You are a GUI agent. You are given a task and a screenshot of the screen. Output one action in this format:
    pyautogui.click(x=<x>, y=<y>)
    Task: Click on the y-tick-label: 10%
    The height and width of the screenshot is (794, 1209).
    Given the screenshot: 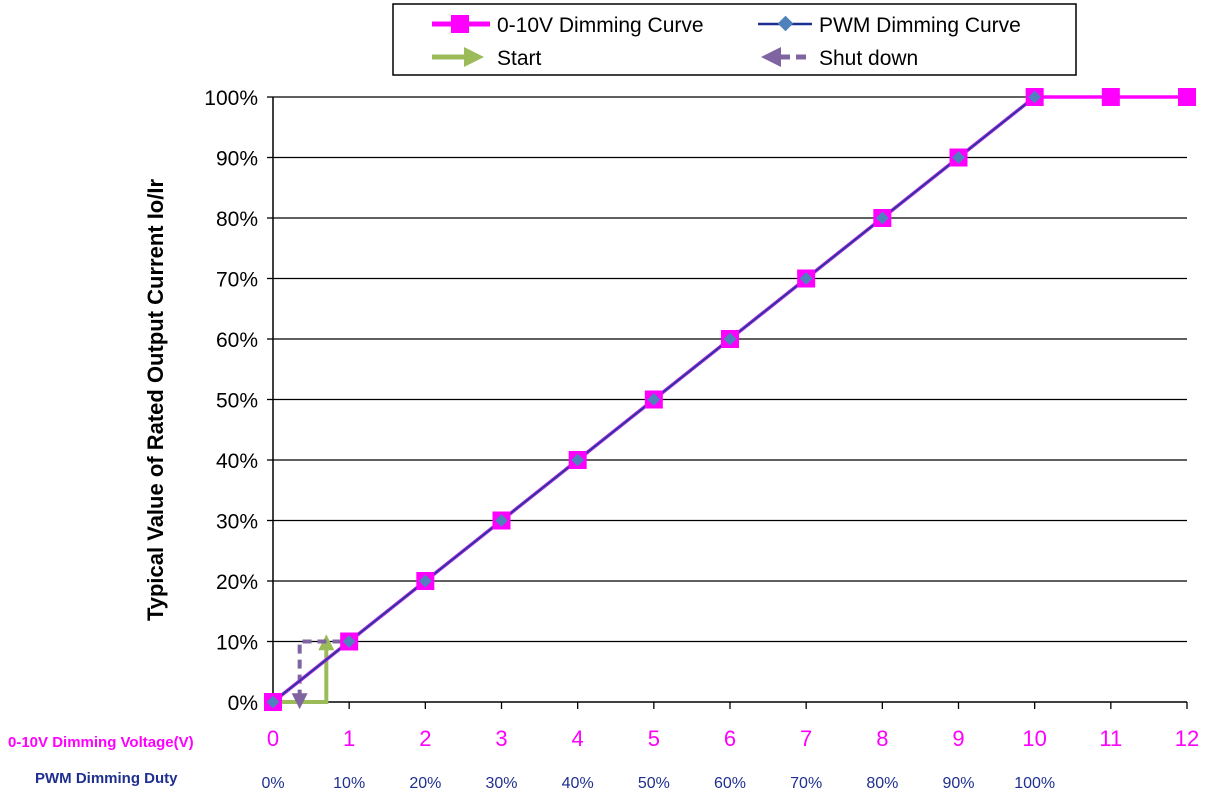 What is the action you would take?
    pyautogui.click(x=237, y=643)
    